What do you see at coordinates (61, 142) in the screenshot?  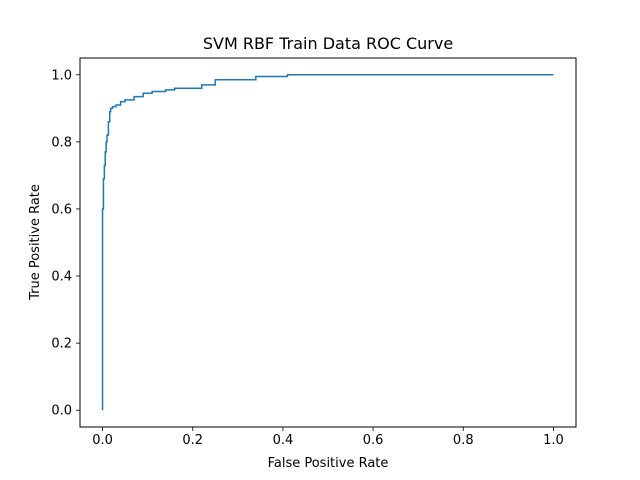 I see `y-tick-label: 0.8` at bounding box center [61, 142].